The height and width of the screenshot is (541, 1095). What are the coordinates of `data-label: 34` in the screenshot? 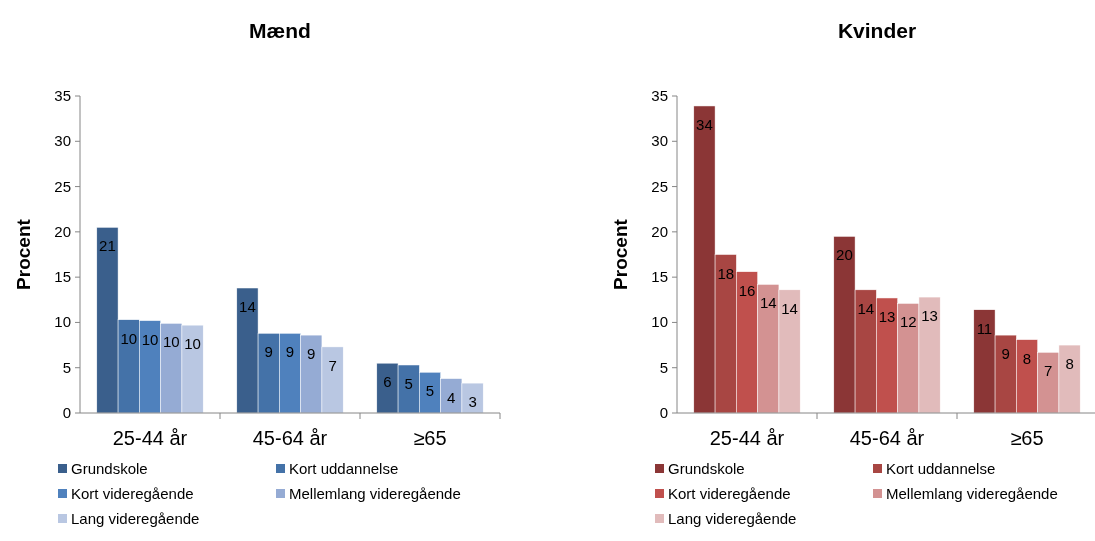 It's located at (704, 124).